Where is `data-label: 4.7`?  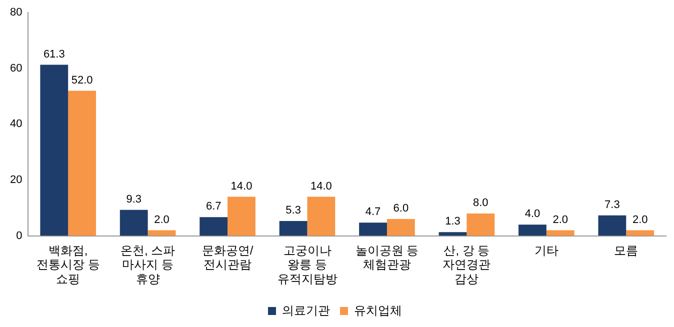
data-label: 4.7 is located at coordinates (373, 212).